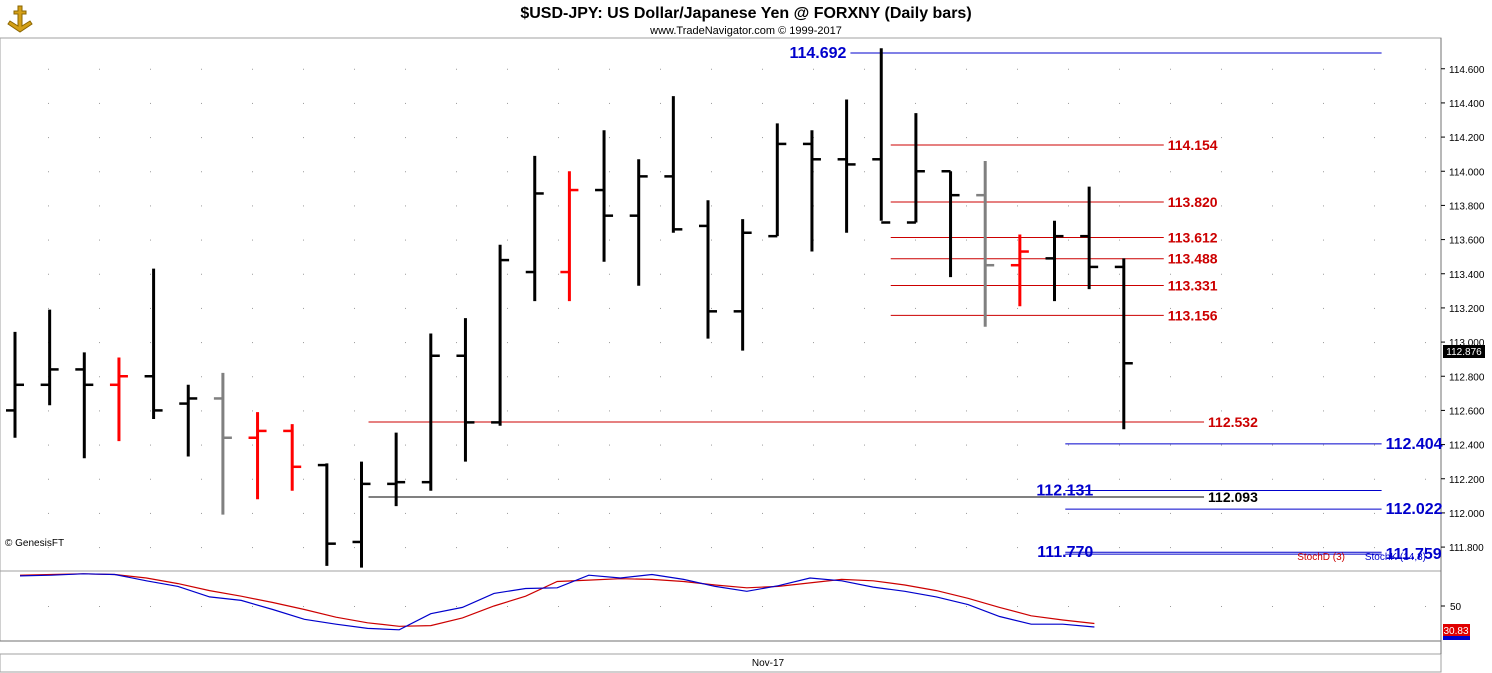  Describe the element at coordinates (1467, 104) in the screenshot. I see `y-tick-label: 114.400` at that location.